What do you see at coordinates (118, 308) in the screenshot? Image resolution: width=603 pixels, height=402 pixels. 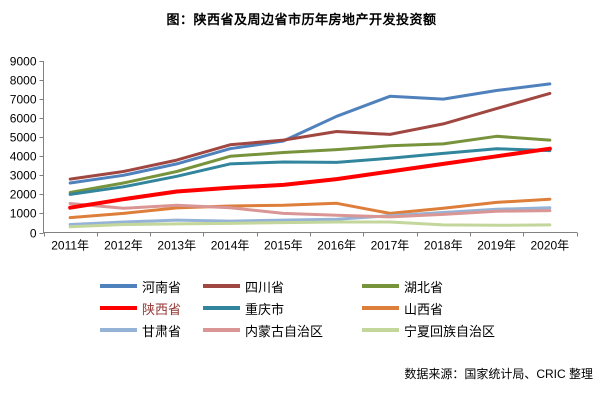 I see `legend-swatch-shaanxi` at bounding box center [118, 308].